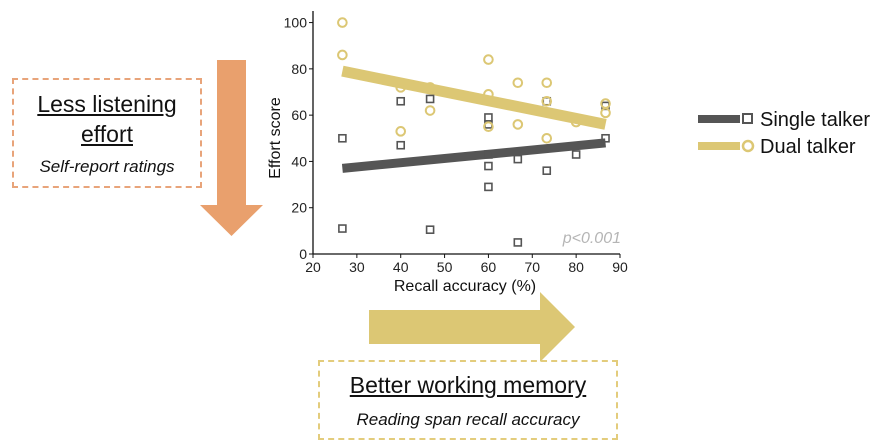 The width and height of the screenshot is (892, 440). I want to click on legend-label-dual: Dual talker, so click(808, 147).